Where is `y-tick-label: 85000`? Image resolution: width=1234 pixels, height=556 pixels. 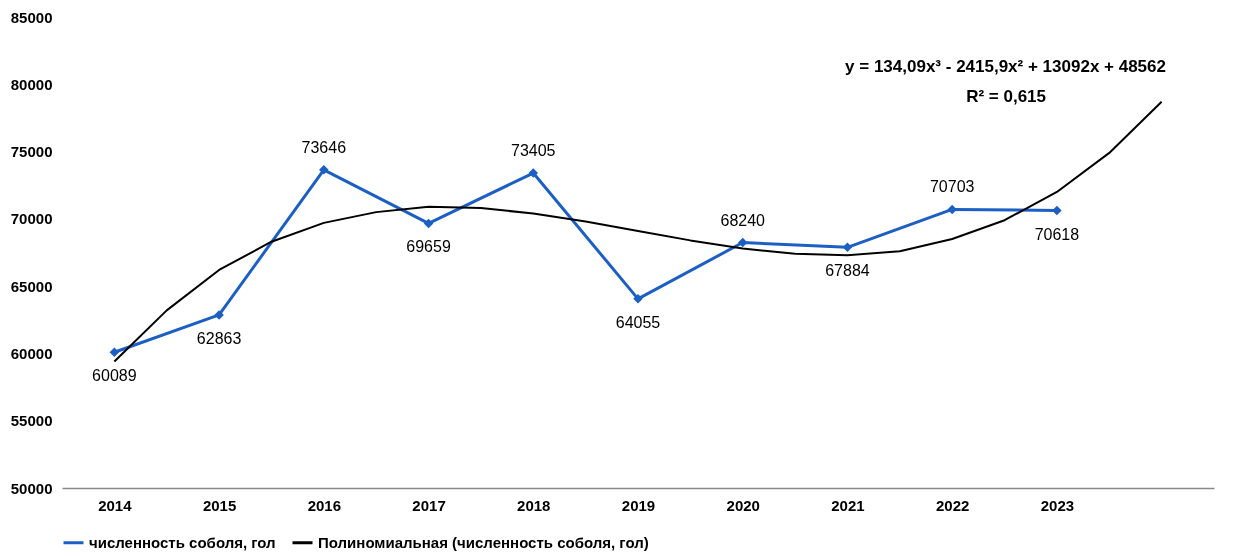 y-tick-label: 85000 is located at coordinates (31, 17).